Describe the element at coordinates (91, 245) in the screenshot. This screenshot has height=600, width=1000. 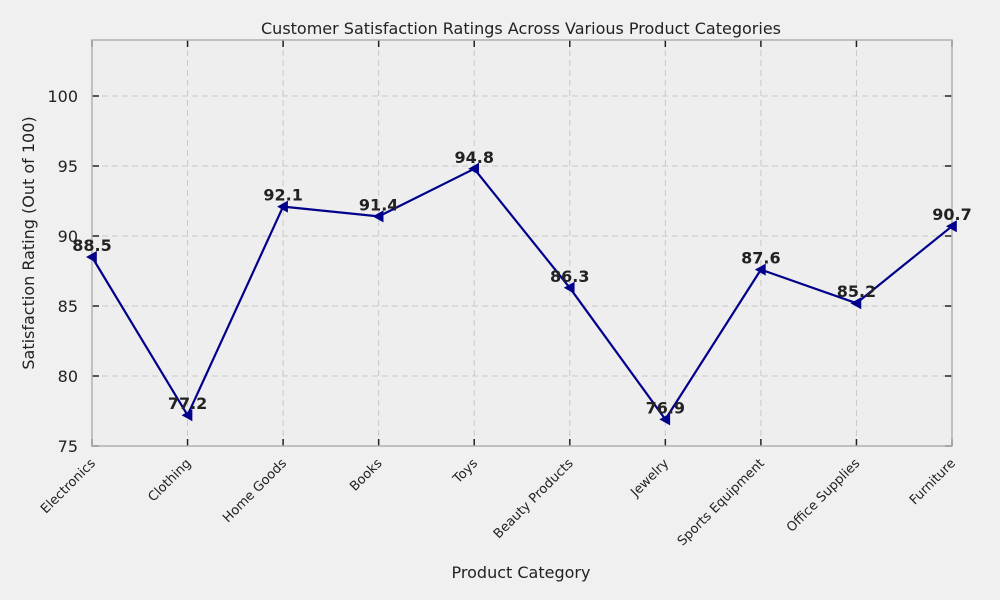
I see `data-label: 88.5` at that location.